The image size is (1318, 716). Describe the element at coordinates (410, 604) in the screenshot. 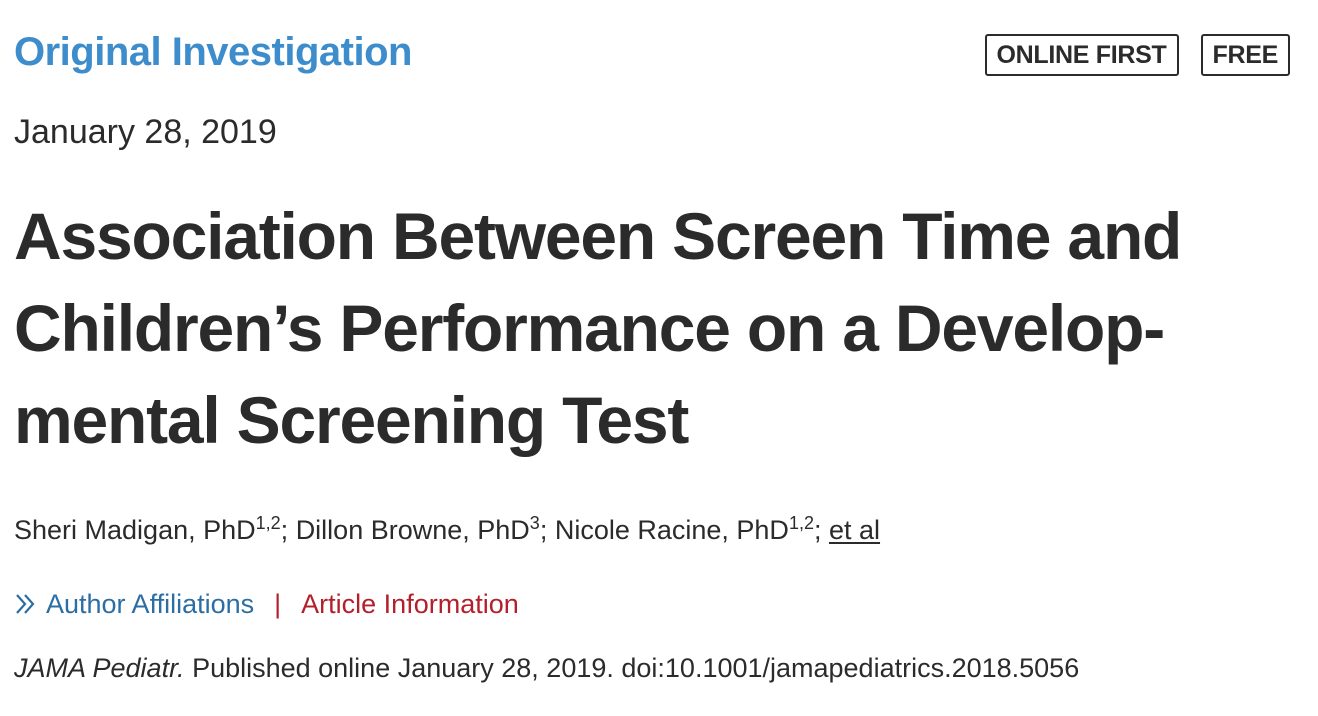

I see `article-information-link: Article Information` at that location.